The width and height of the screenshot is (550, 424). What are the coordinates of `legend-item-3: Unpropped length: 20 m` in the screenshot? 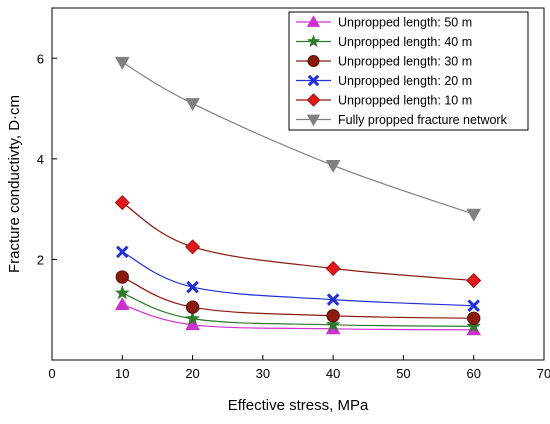 It's located at (384, 81).